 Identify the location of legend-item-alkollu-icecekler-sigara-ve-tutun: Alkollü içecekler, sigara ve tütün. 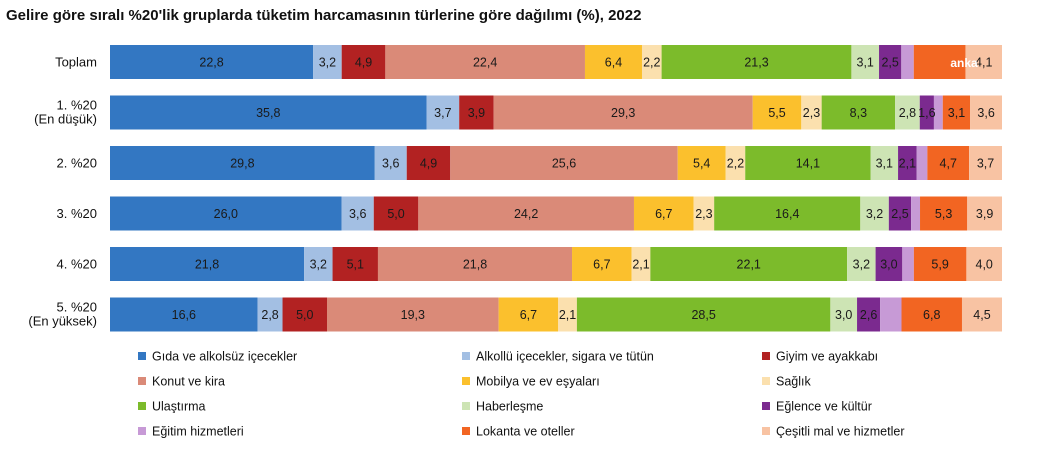
(558, 357).